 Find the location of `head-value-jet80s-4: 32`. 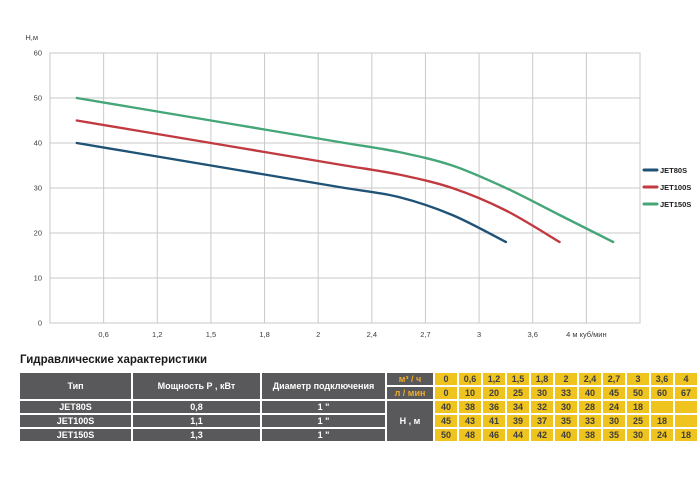

head-value-jet80s-4: 32 is located at coordinates (542, 407).